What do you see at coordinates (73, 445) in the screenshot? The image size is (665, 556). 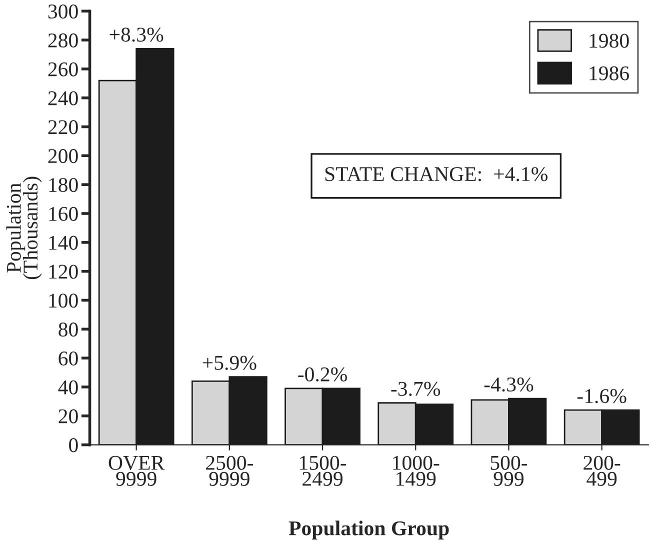 I see `y-tick-label: 0` at bounding box center [73, 445].